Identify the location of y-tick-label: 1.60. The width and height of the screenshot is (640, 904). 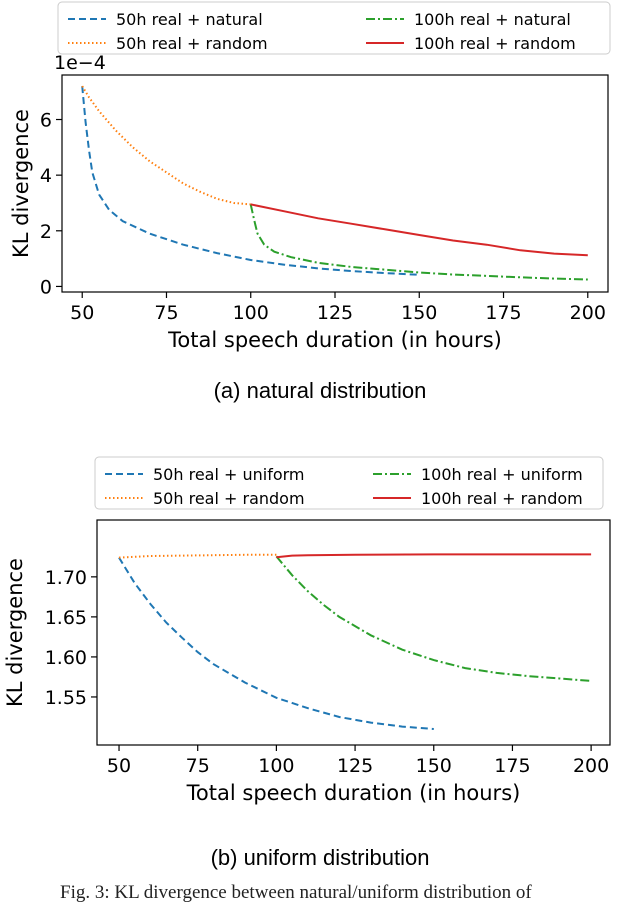
(66, 658).